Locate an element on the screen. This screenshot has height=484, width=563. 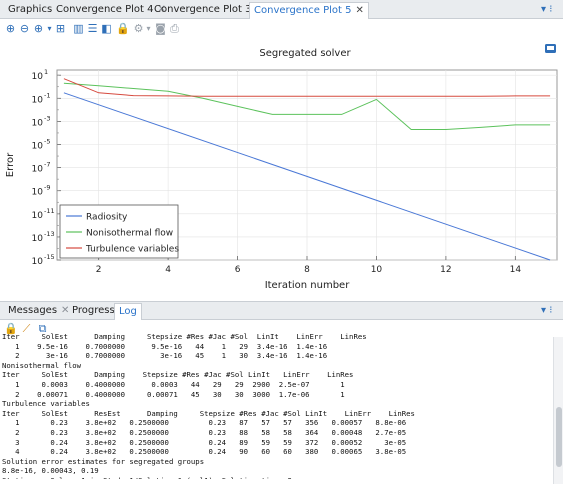
print-icon: ⎙ is located at coordinates (174, 28).